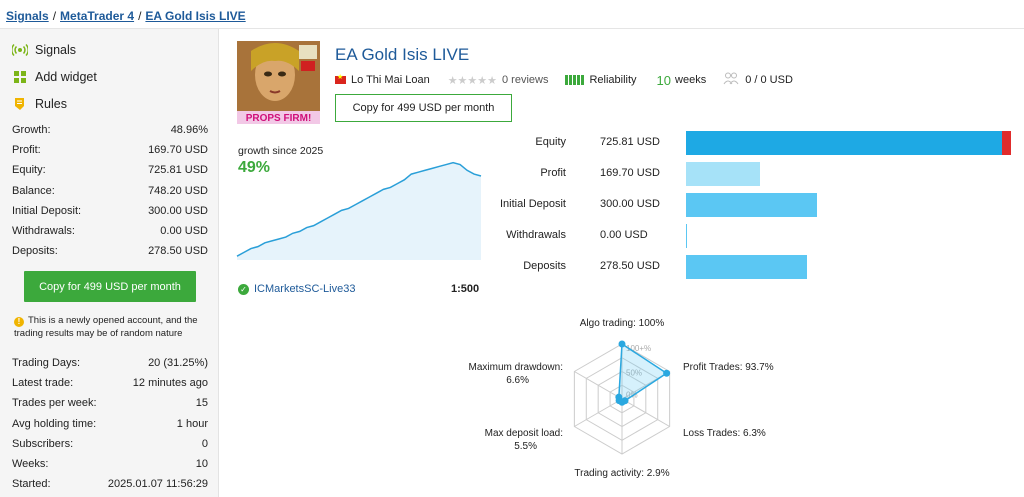 This screenshot has height=497, width=1024. What do you see at coordinates (525, 80) in the screenshot?
I see `reviews-count: 0 reviews` at bounding box center [525, 80].